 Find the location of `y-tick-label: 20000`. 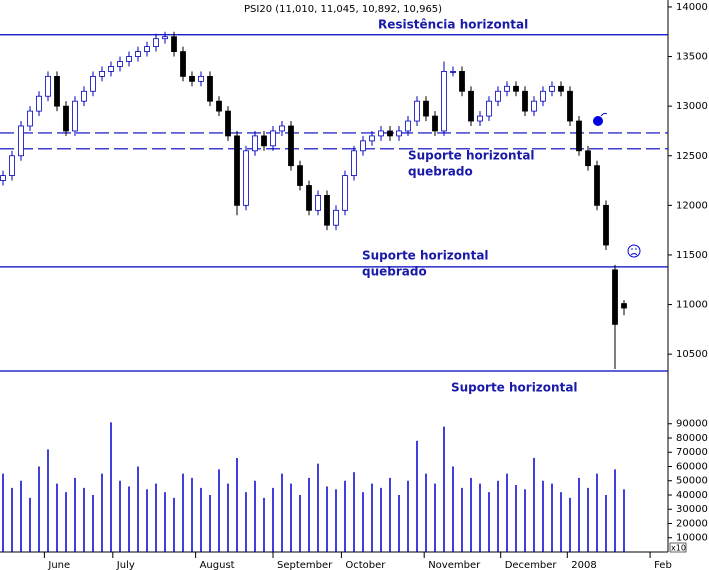

y-tick-label: 20000 is located at coordinates (692, 523).